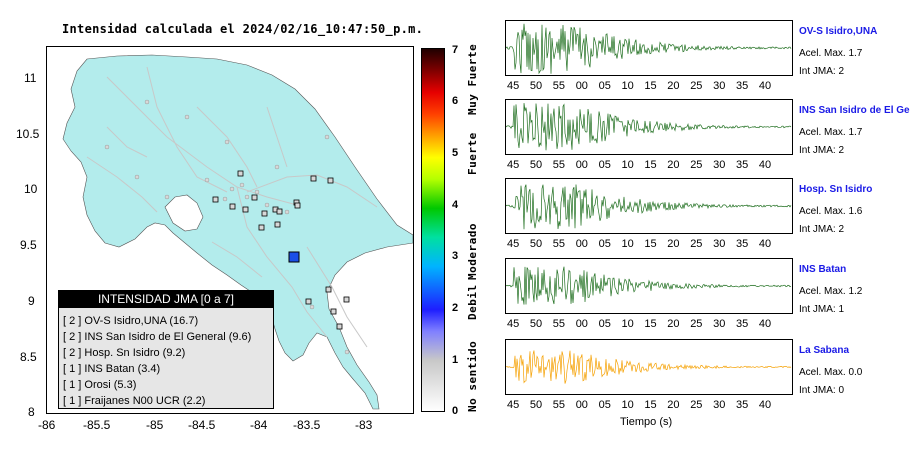 Image resolution: width=910 pixels, height=460 pixels. Describe the element at coordinates (281, 250) in the screenshot. I see `intensity-station-squares` at that location.